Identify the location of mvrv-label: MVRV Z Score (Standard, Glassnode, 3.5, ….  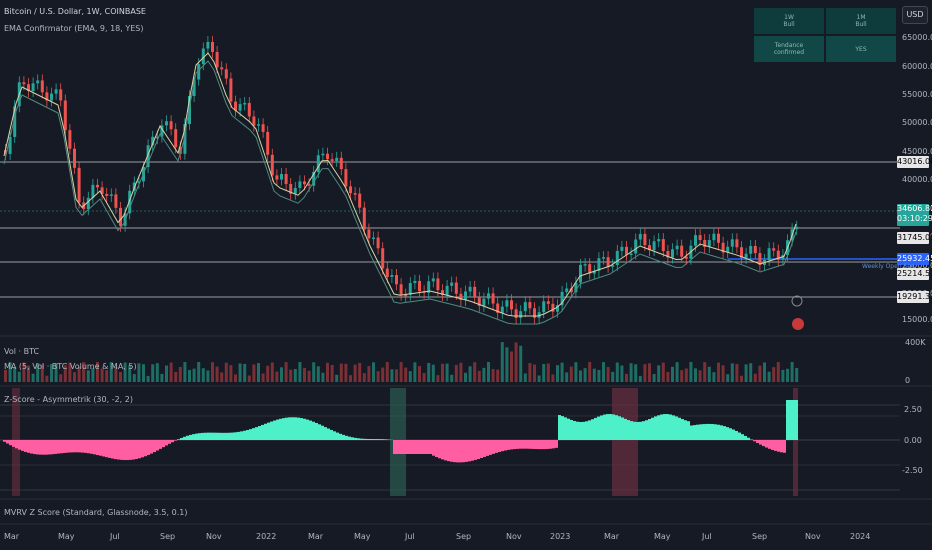
(96, 512).